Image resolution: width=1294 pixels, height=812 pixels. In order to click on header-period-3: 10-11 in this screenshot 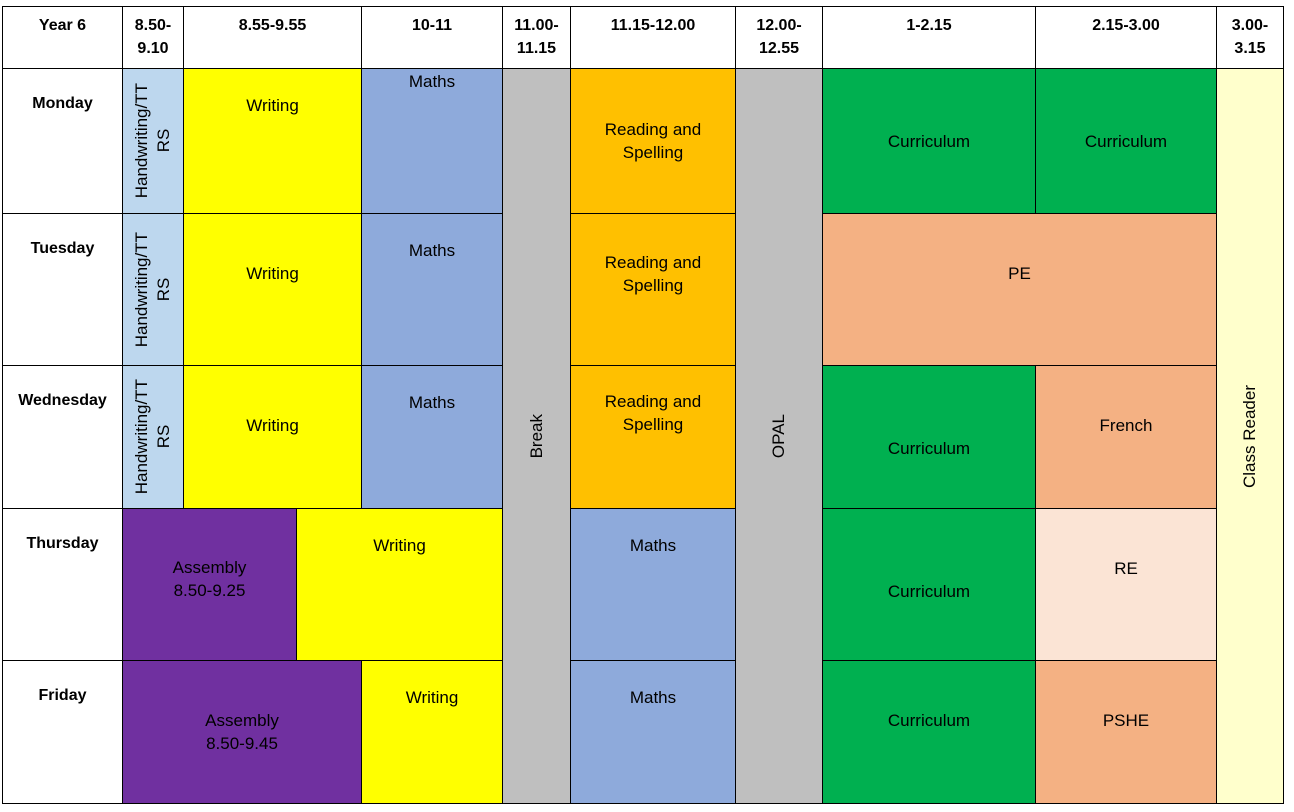, I will do `click(432, 37)`.